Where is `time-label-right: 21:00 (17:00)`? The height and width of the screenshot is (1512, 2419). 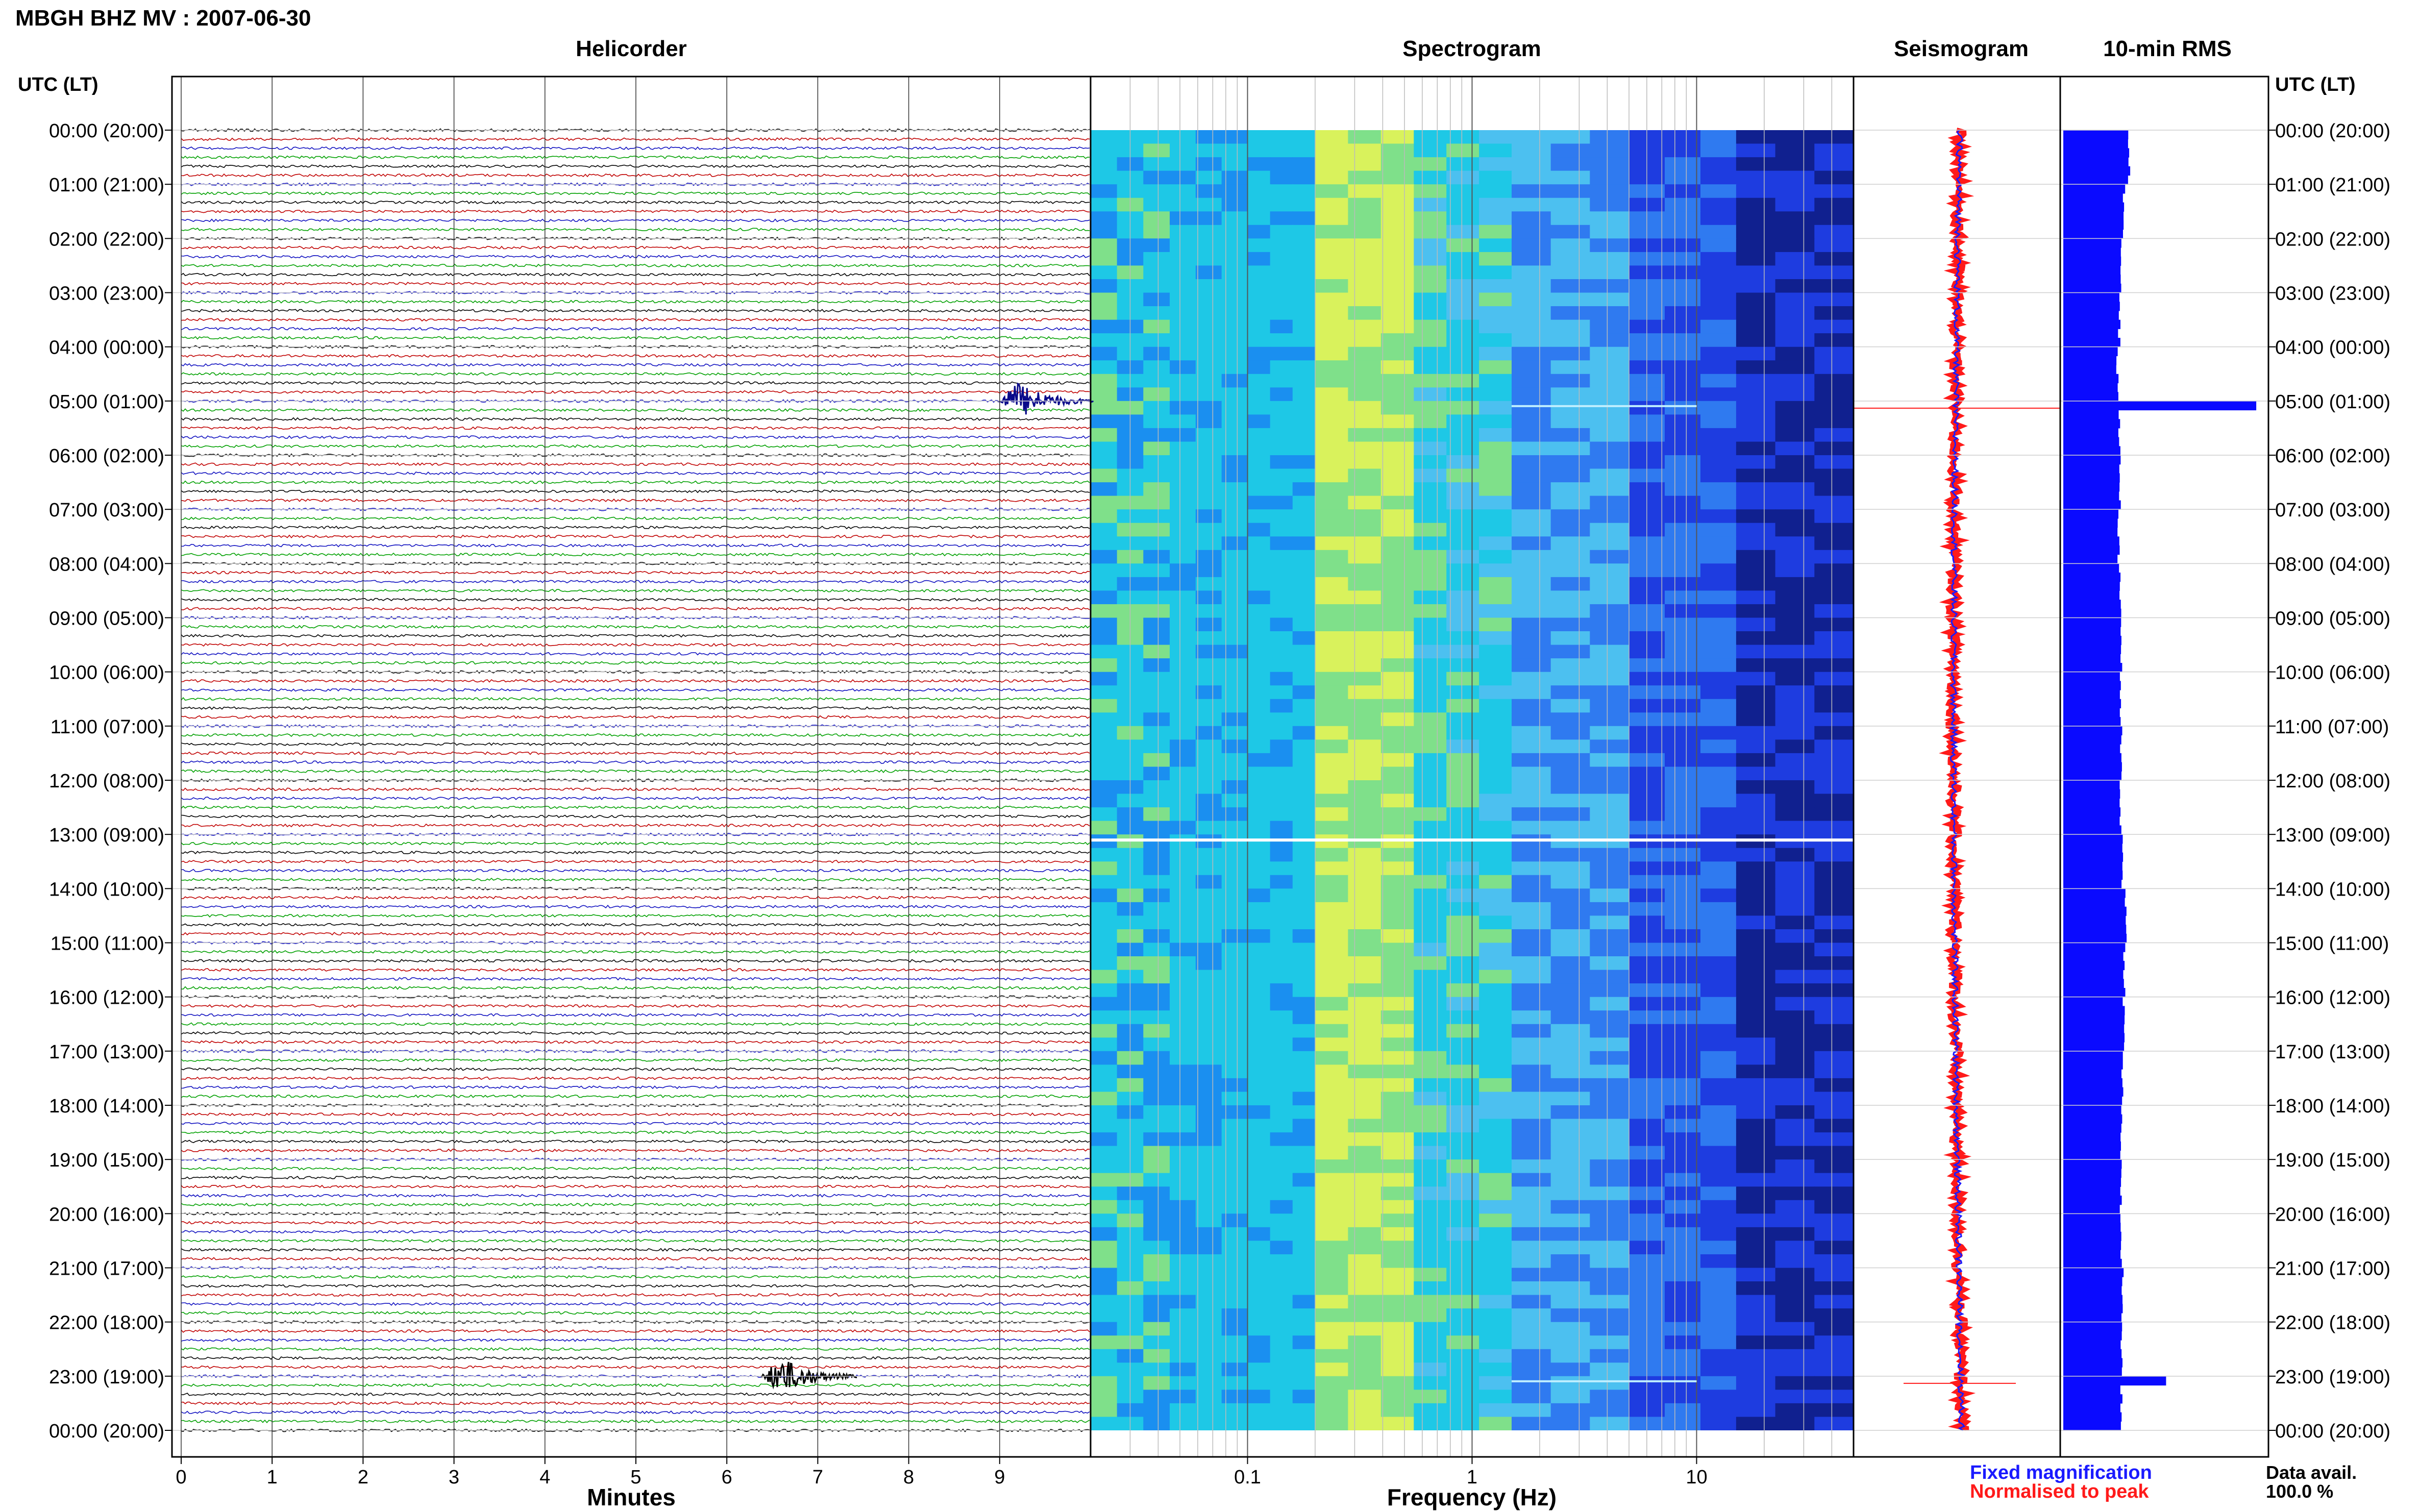 time-label-right: 21:00 (17:00) is located at coordinates (2332, 1269).